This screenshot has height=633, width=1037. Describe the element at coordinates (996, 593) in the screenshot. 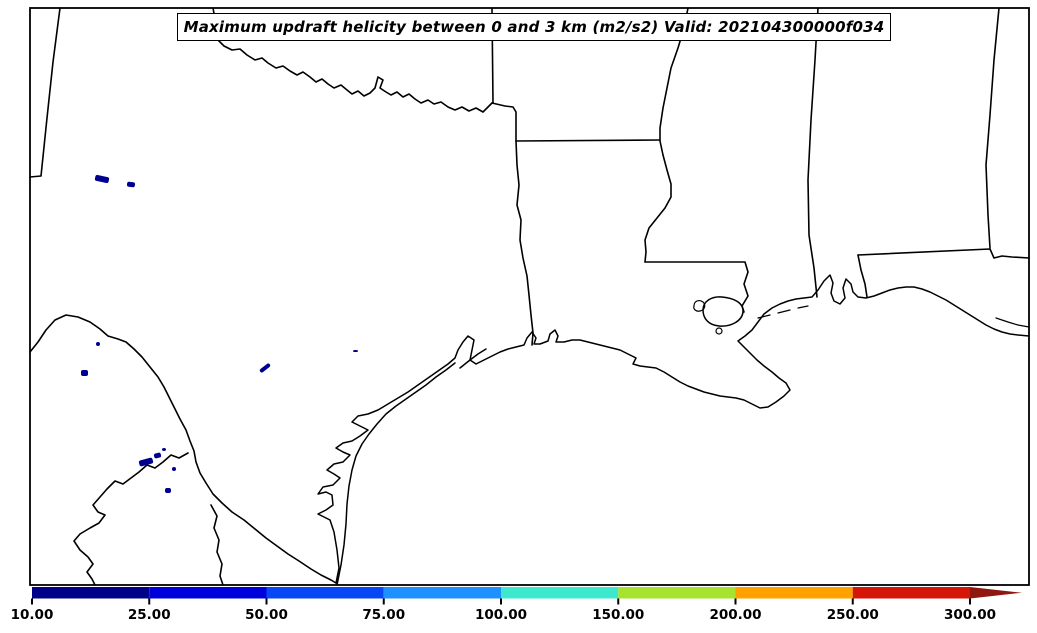

I see `colorbar-extend-arrow` at that location.